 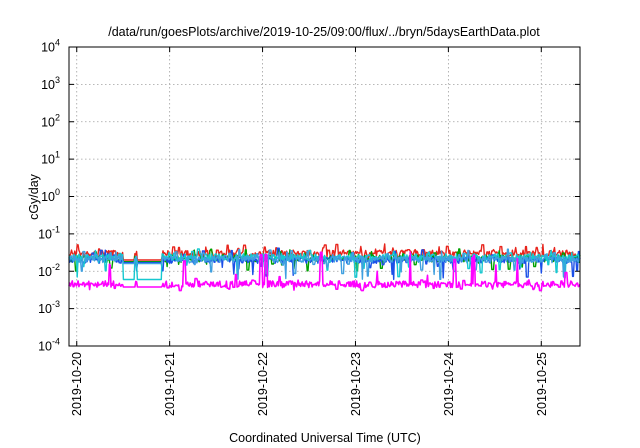 I want to click on y-tick-label: 10⁰, so click(x=50, y=195).